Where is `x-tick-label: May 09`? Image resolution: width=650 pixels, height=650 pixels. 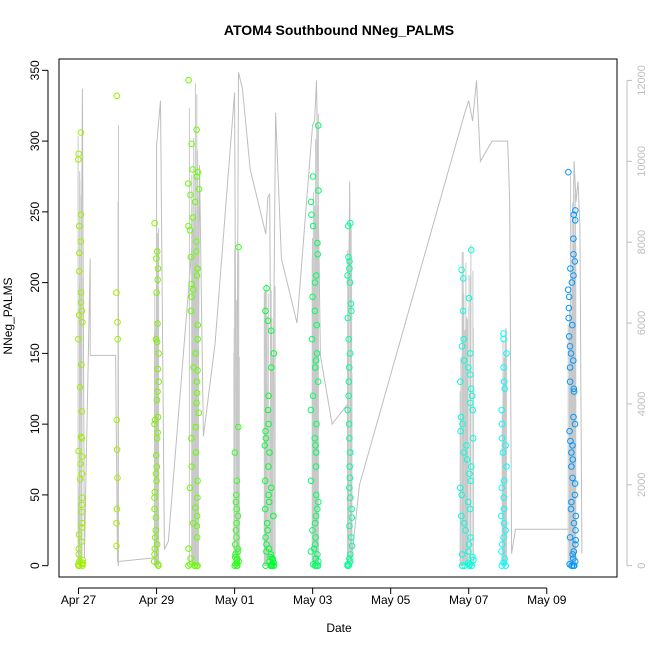
x-tick-label: May 09 is located at coordinates (547, 600).